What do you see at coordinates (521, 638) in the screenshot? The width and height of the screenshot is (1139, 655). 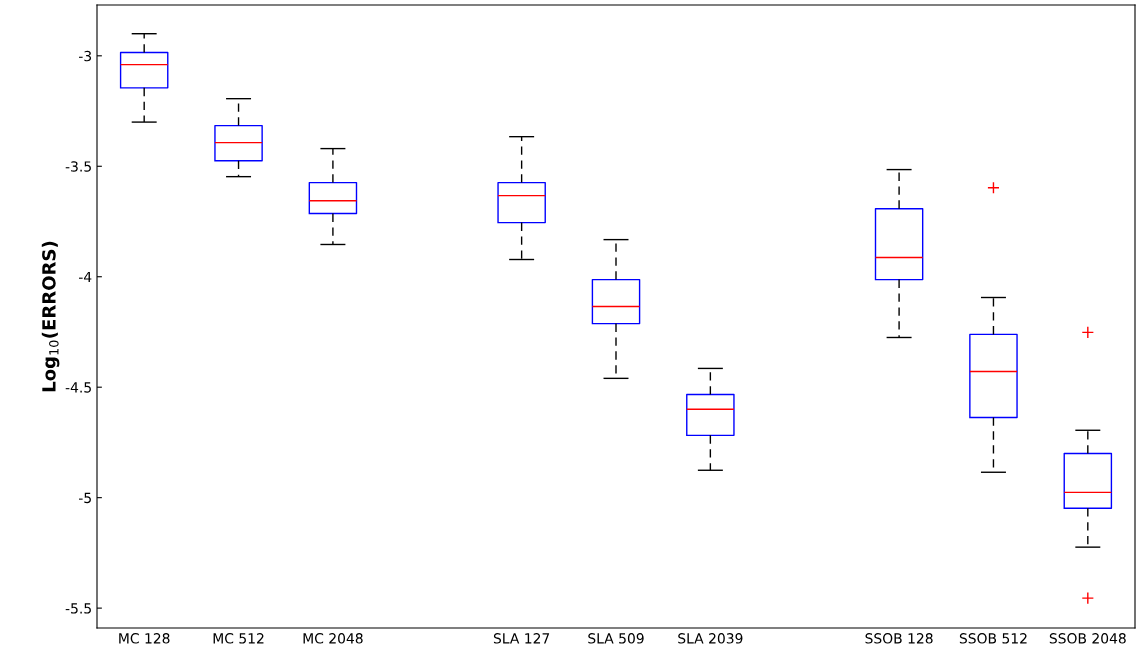 I see `x-tick-label: SLA 127` at bounding box center [521, 638].